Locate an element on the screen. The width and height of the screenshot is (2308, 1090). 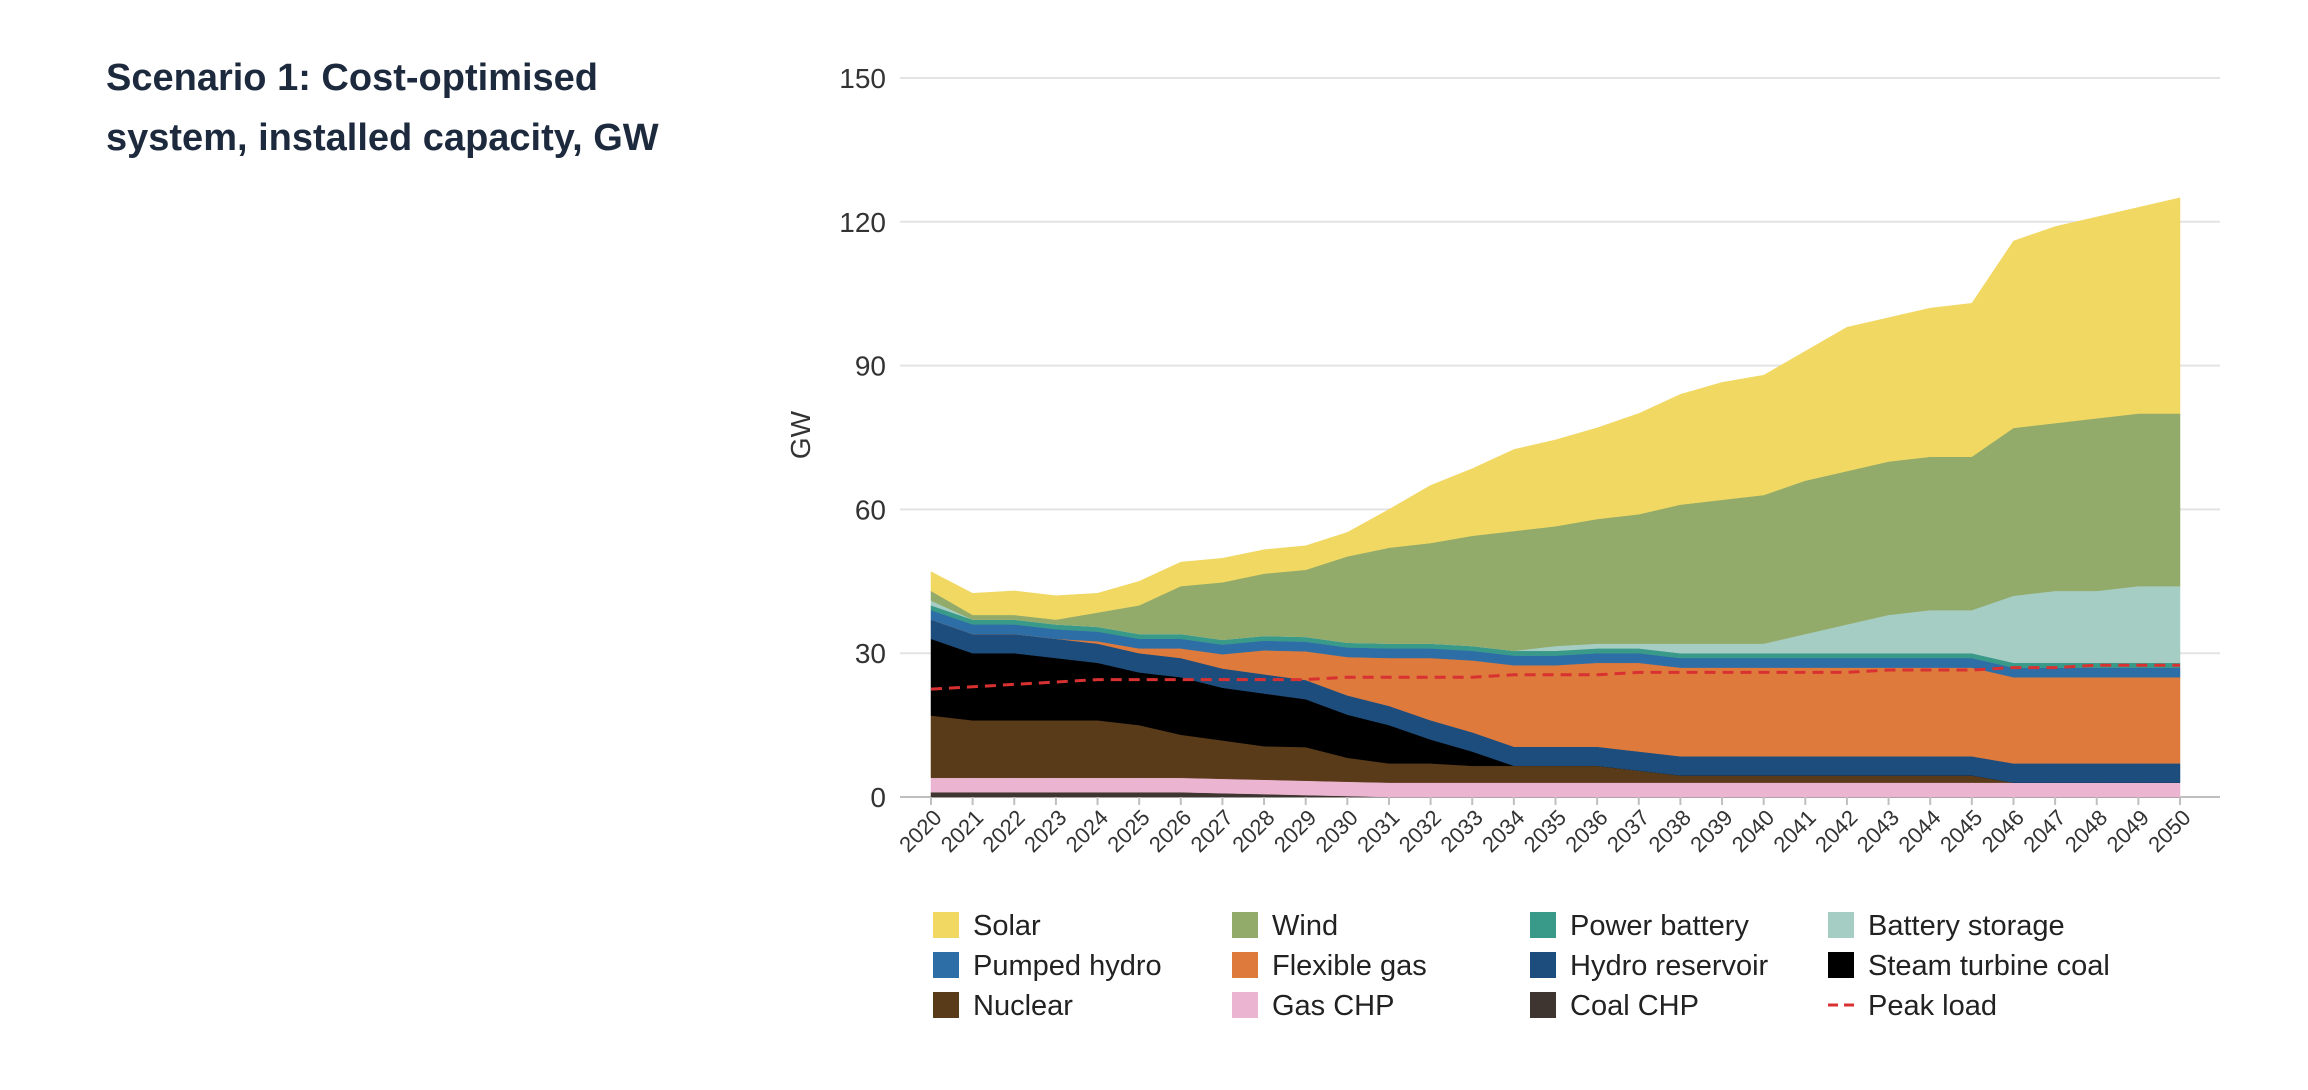
legend-item-battery-storage: Battery storage is located at coordinates (1946, 926).